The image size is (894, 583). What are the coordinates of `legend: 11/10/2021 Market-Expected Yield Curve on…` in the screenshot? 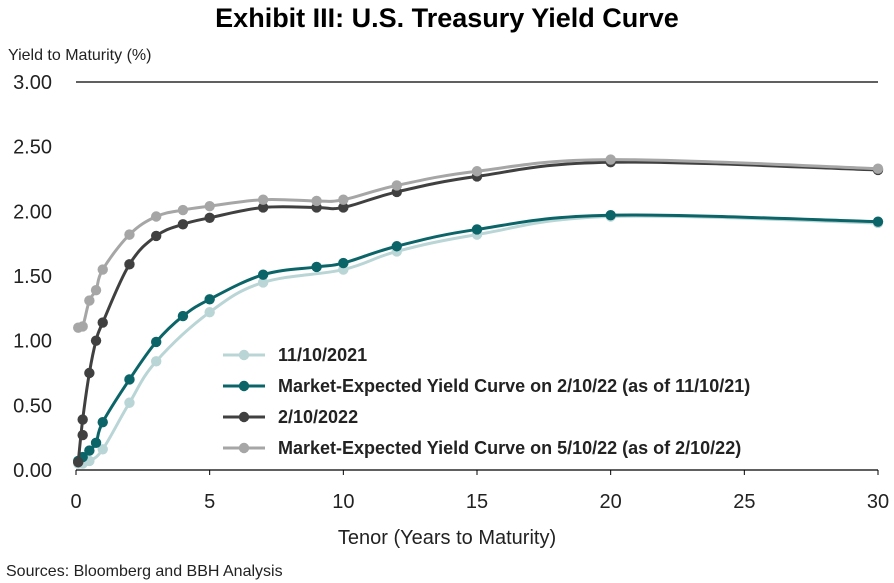 It's located at (486, 401).